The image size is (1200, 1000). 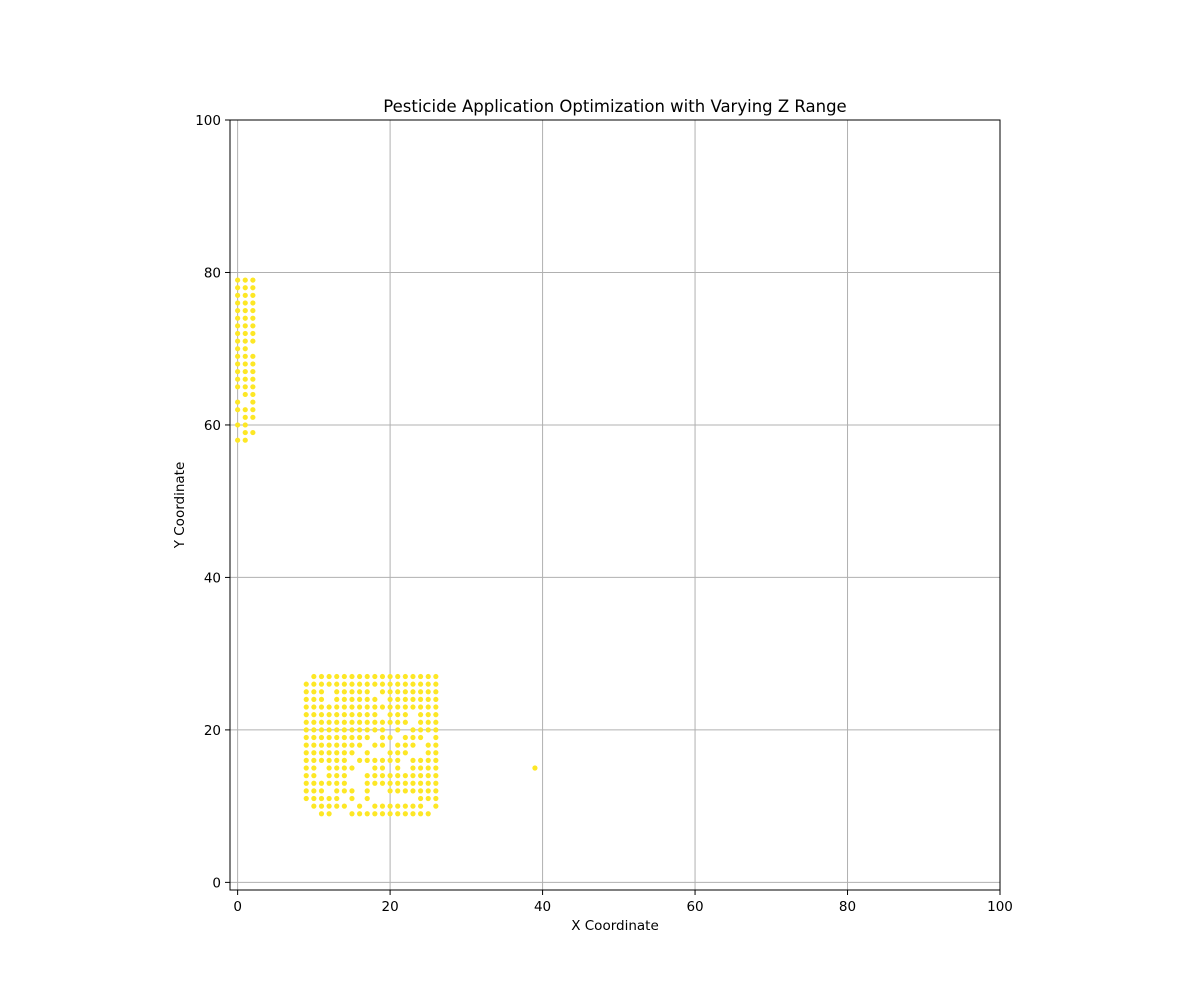 I want to click on y-axis-label: Y Coordinate, so click(x=180, y=506).